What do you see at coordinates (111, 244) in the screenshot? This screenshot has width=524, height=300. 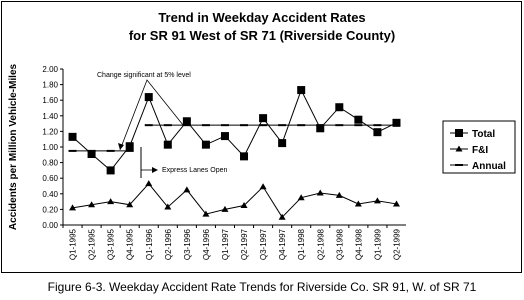 I see `x-tick-label: Q3-1995` at bounding box center [111, 244].